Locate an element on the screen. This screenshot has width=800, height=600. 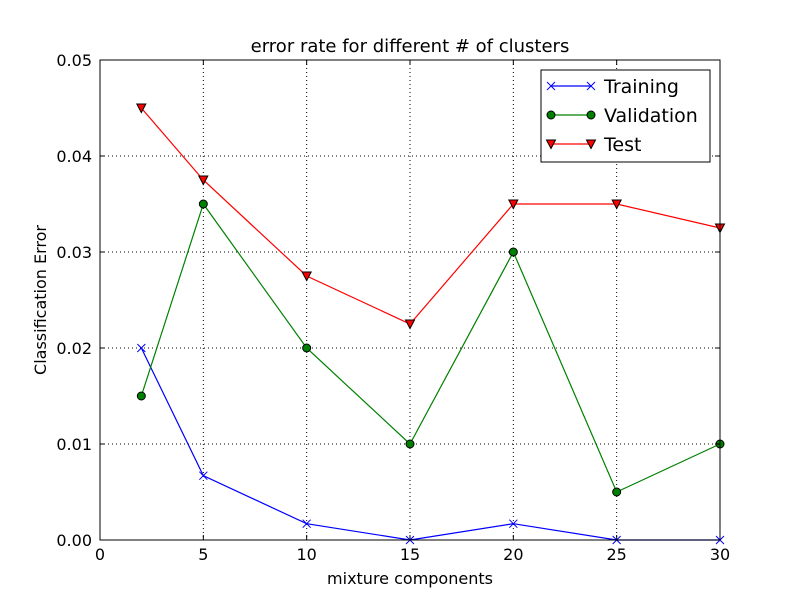
x-tick-label: 0 is located at coordinates (100, 554).